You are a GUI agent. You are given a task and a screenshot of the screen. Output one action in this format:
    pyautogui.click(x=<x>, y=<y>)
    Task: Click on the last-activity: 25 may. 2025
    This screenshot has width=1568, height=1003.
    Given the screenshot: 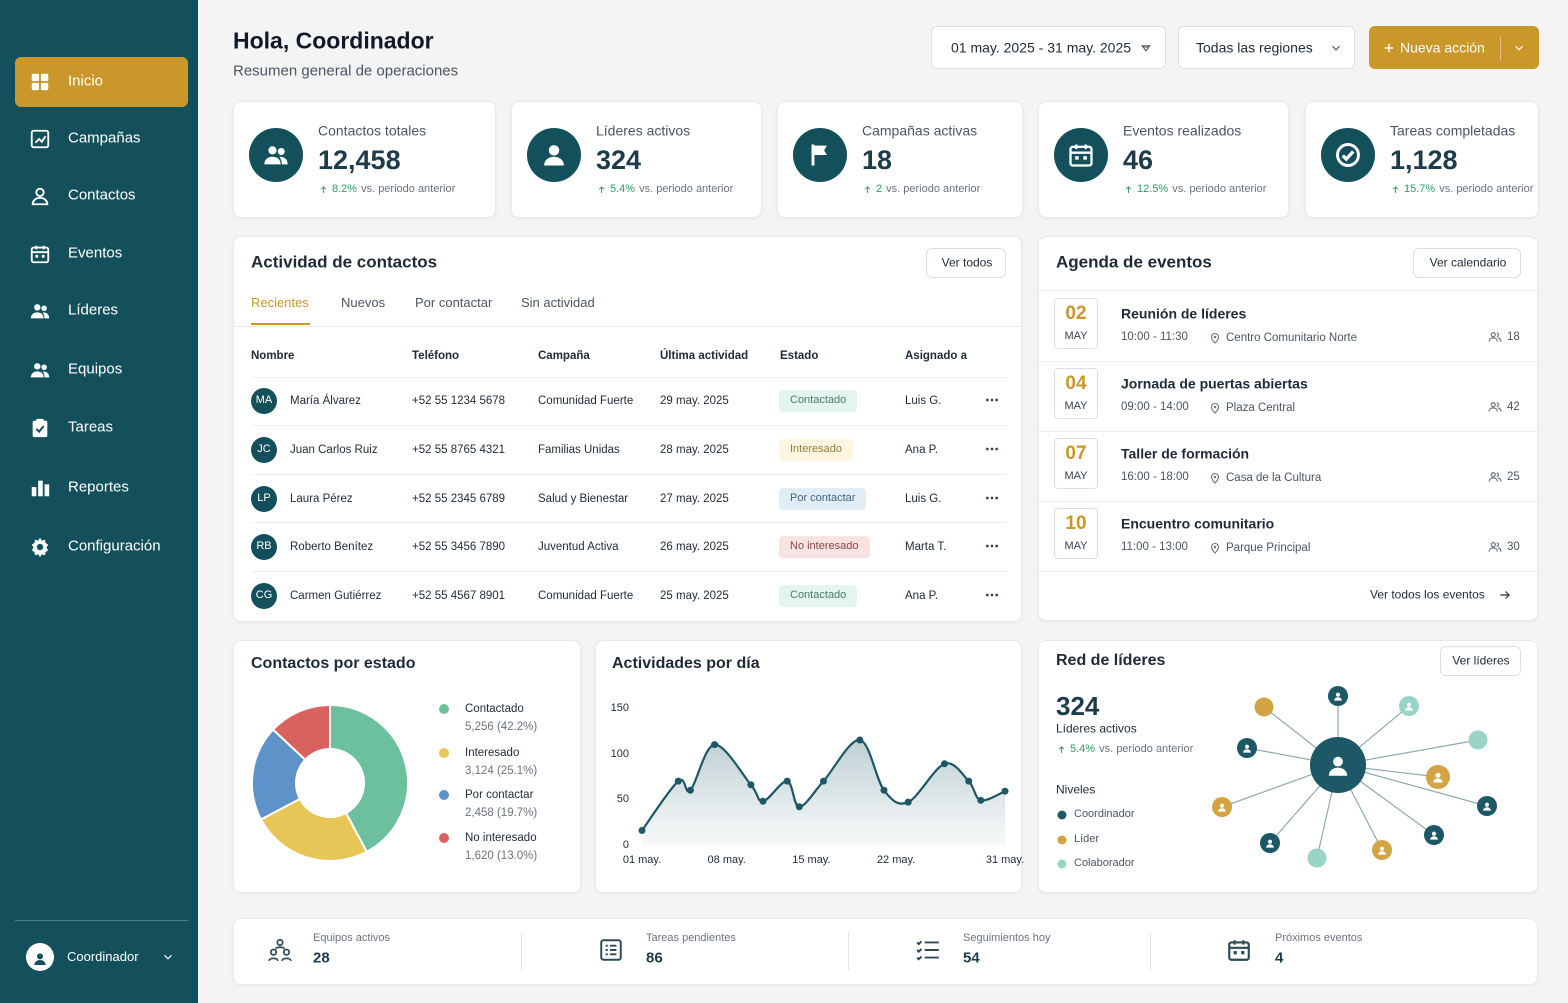 What is the action you would take?
    pyautogui.click(x=694, y=595)
    